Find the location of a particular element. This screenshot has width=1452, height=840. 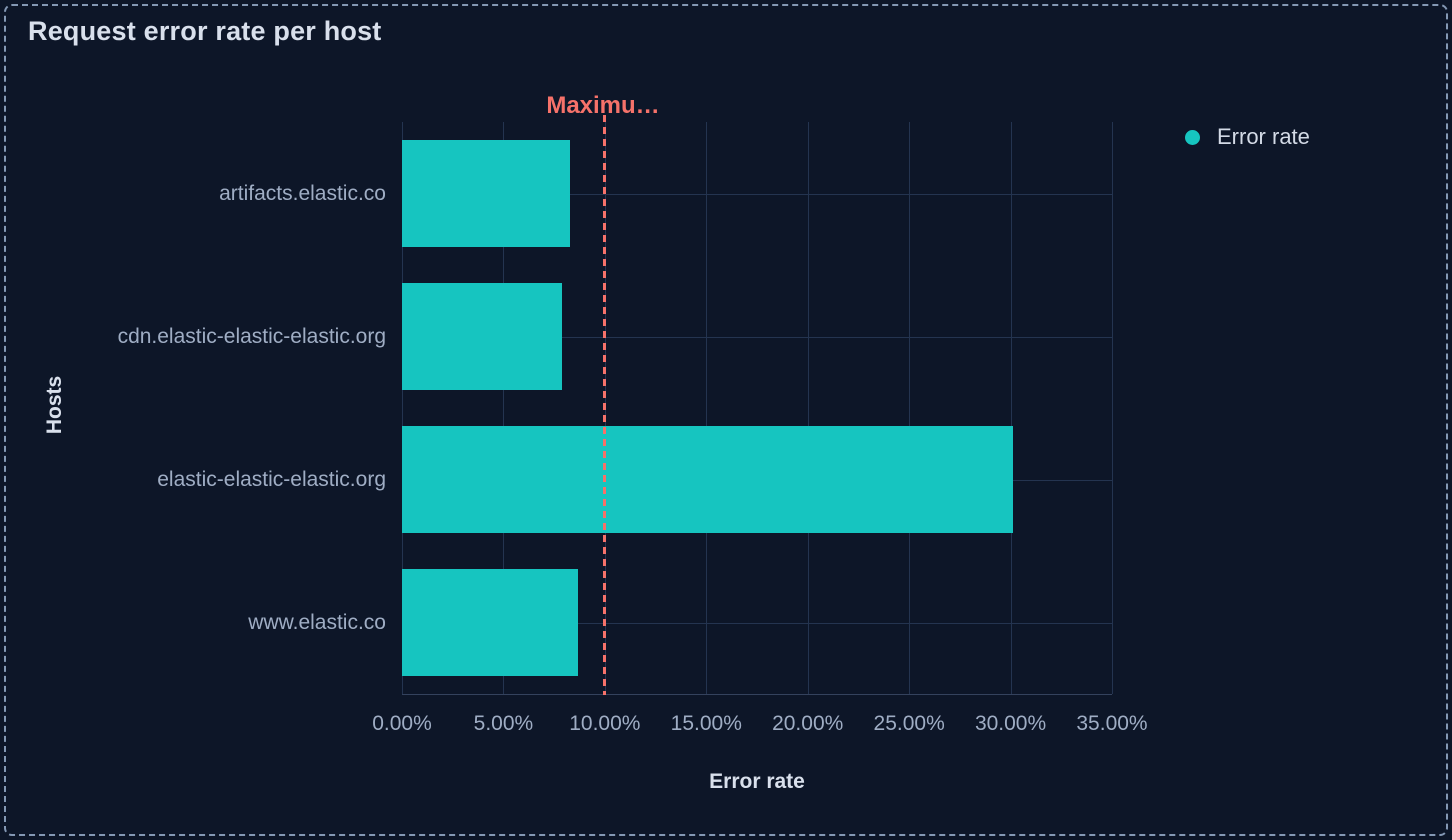

x-axis-line is located at coordinates (757, 694).